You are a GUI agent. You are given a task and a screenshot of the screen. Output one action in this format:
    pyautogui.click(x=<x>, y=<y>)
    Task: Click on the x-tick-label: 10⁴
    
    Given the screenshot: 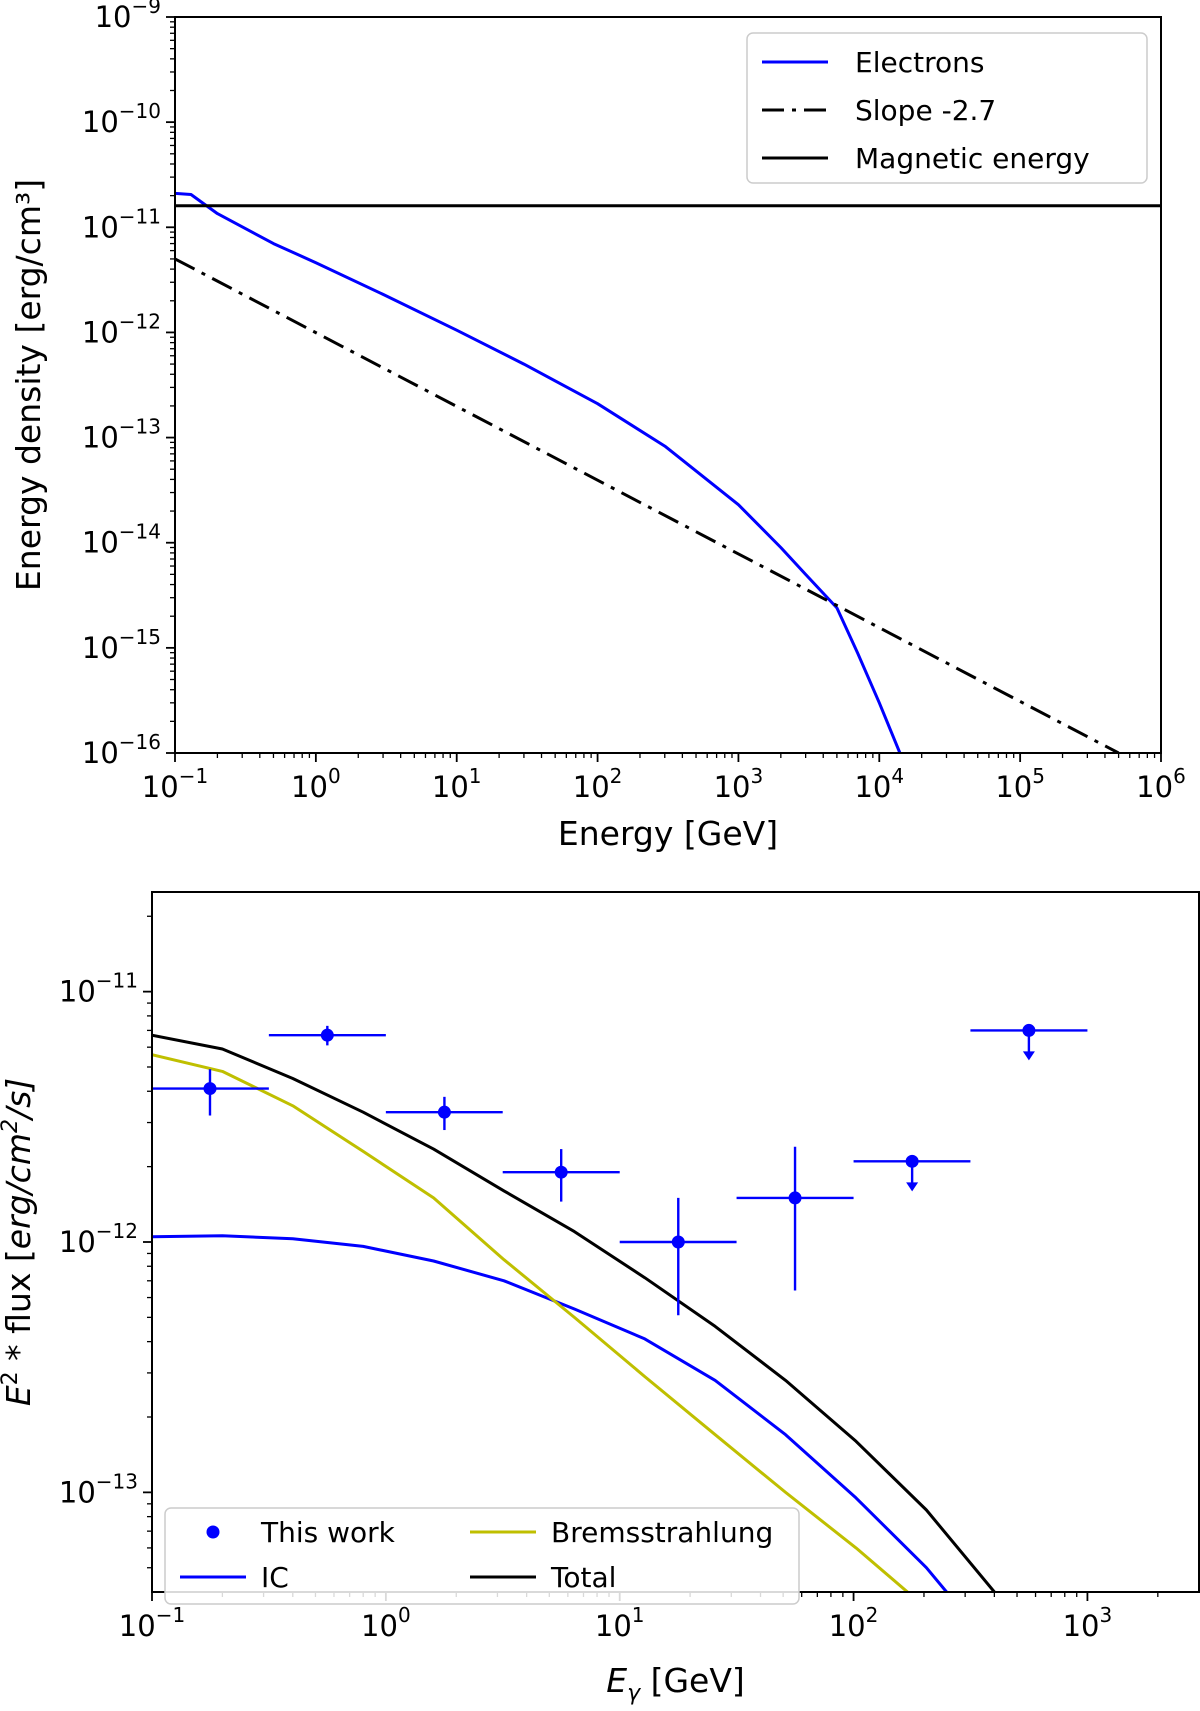 What is the action you would take?
    pyautogui.click(x=879, y=784)
    